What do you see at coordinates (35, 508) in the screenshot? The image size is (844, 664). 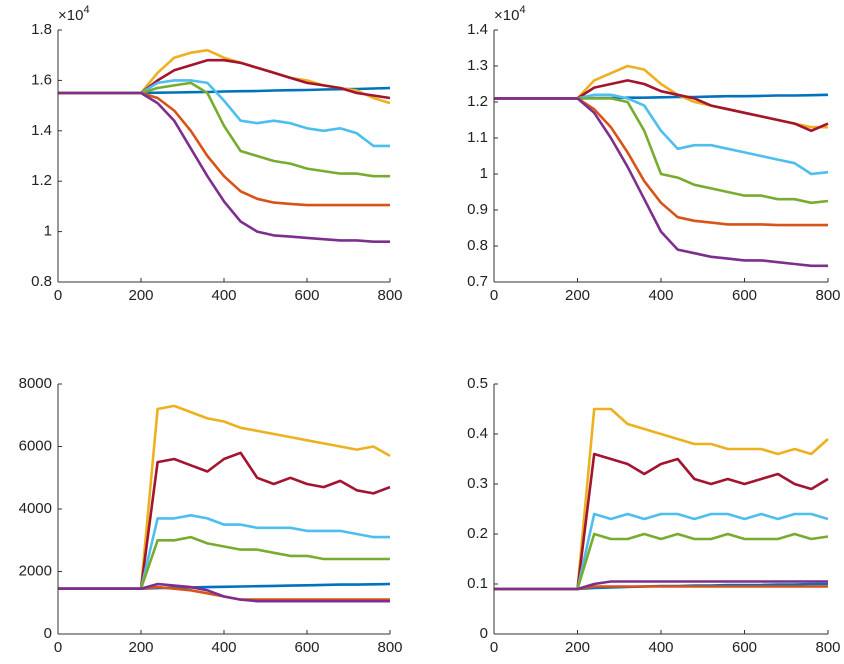 I see `y-tick-label: 4000` at bounding box center [35, 508].